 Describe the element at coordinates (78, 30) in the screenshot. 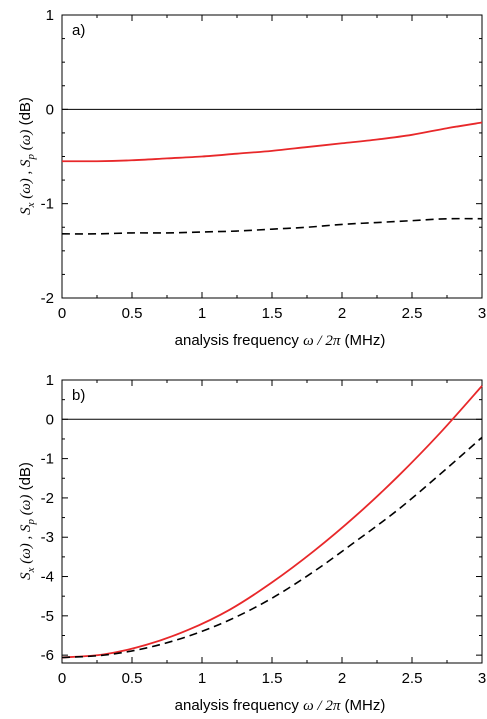

I see `panel-label: a)` at that location.